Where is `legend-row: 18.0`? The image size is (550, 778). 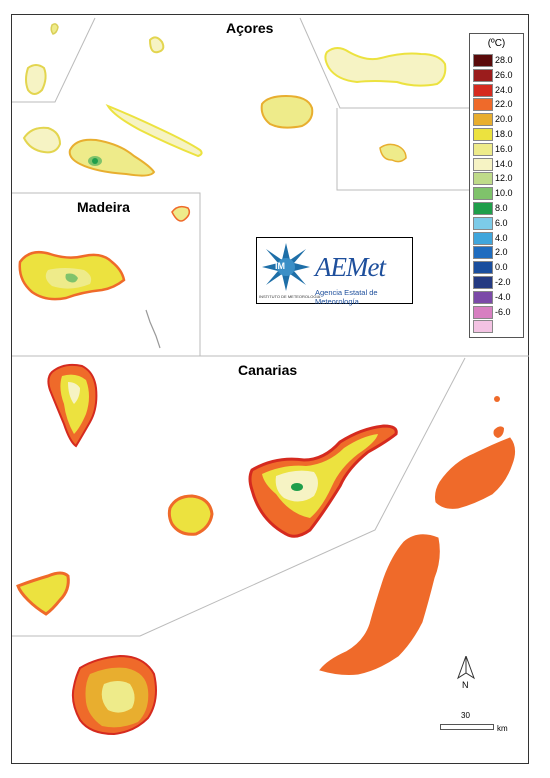 legend-row: 18.0 is located at coordinates (498, 134).